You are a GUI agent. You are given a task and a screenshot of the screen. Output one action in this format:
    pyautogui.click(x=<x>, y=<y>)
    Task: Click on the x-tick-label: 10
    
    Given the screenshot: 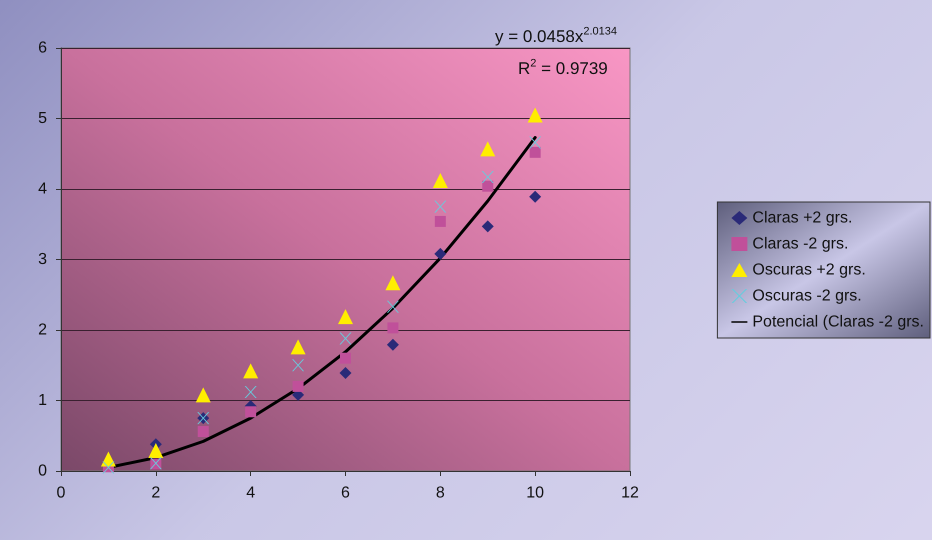 What is the action you would take?
    pyautogui.click(x=535, y=493)
    